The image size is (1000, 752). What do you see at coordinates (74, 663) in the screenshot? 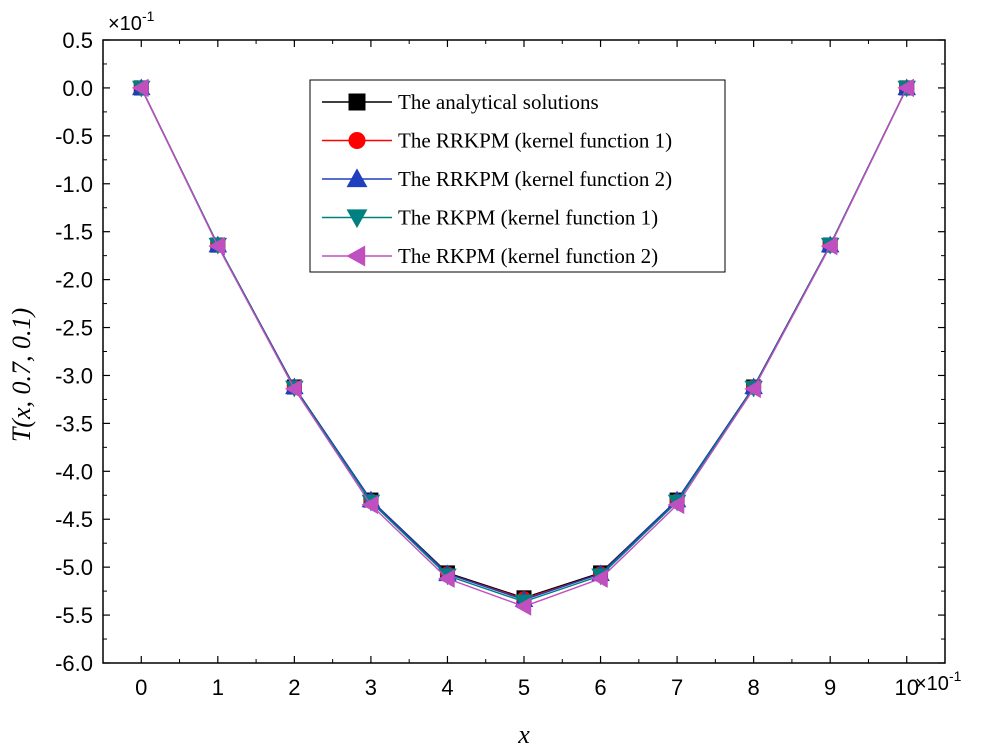
I see `y-tick-label: -6.0` at bounding box center [74, 663].